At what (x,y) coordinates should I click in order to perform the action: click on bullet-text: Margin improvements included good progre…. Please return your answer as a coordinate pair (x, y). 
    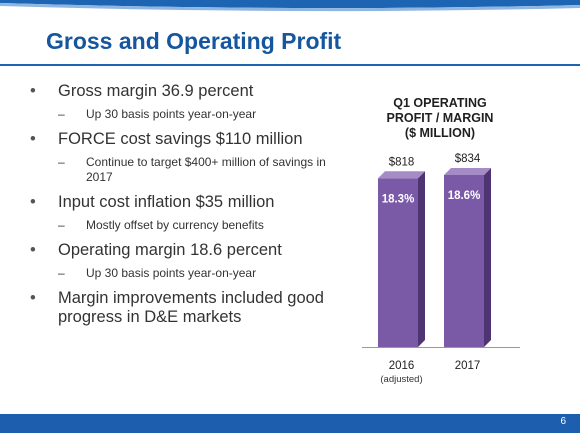
    Looking at the image, I should click on (178, 308).